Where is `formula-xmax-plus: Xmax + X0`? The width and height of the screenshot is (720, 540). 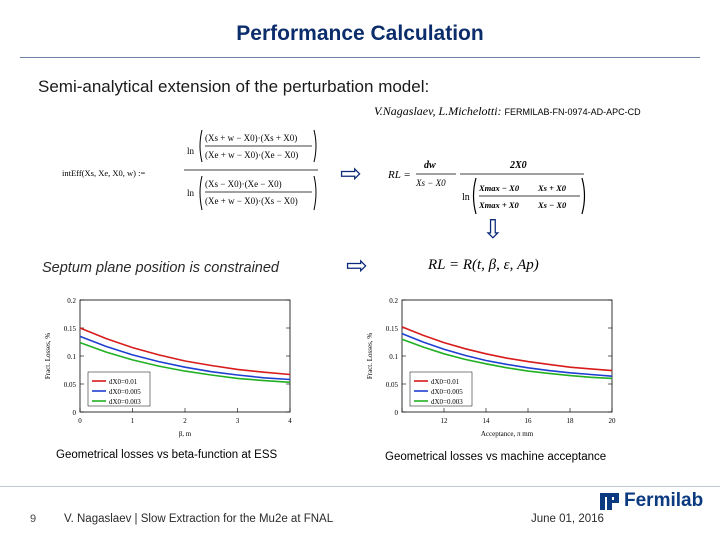 formula-xmax-plus: Xmax + X0 is located at coordinates (499, 205).